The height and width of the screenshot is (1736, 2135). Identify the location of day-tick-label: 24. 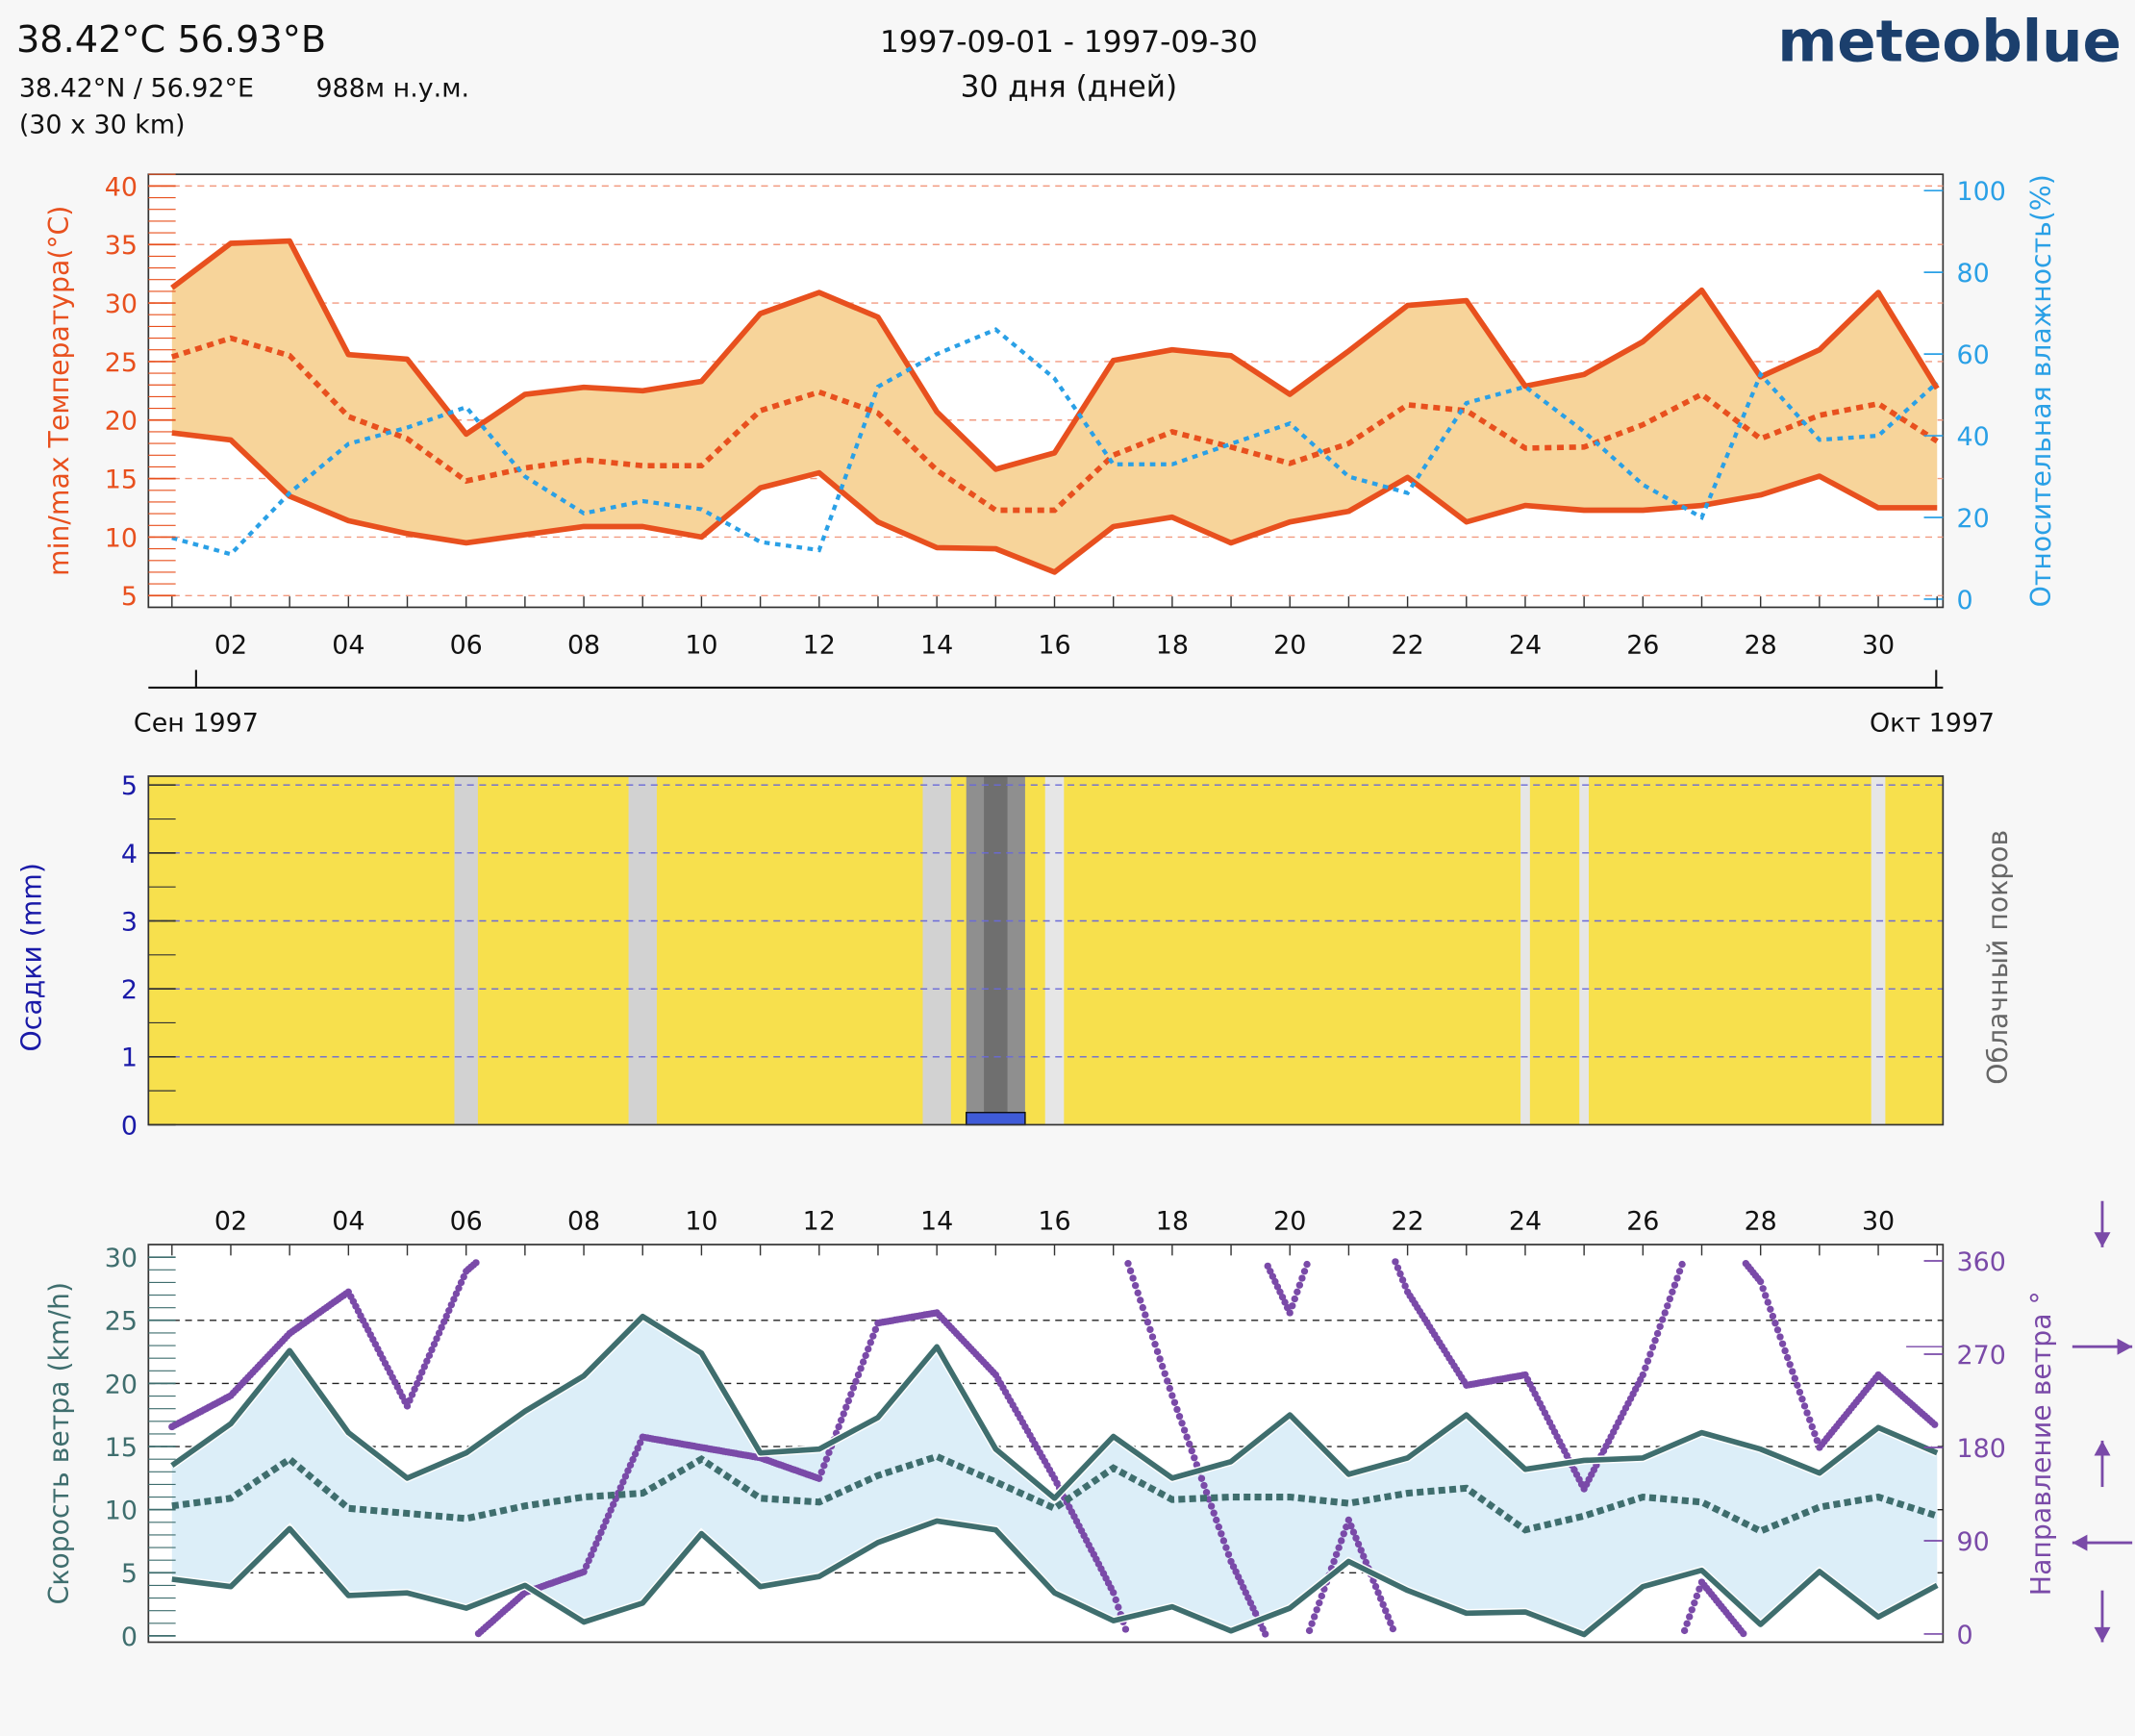
(1525, 646).